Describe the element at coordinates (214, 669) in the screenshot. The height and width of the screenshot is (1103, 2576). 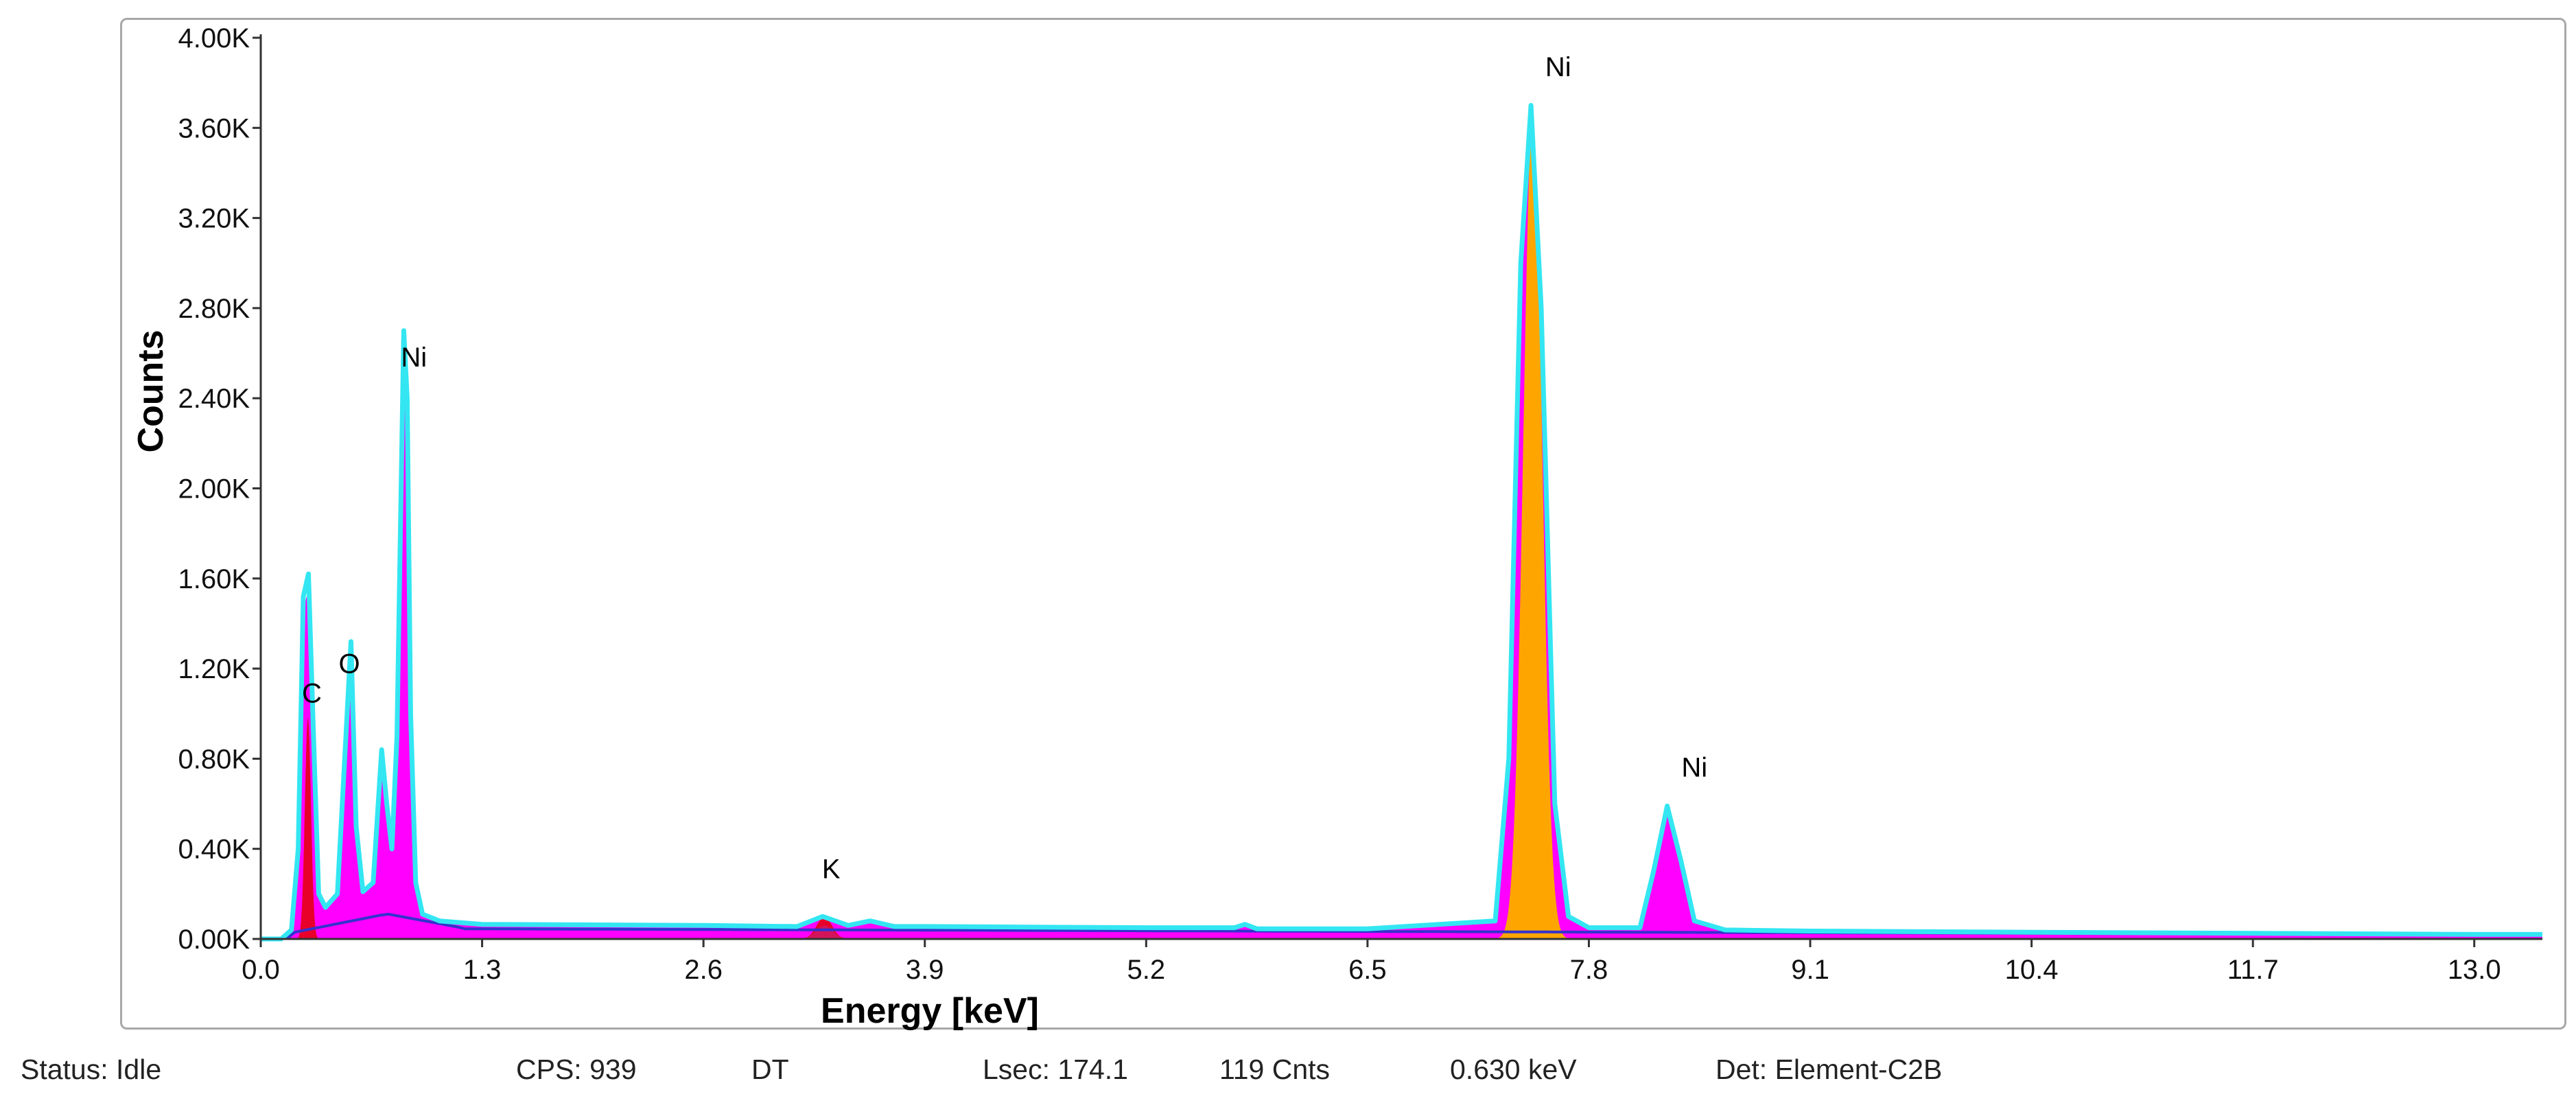
I see `y-tick-label: 1.20K` at that location.